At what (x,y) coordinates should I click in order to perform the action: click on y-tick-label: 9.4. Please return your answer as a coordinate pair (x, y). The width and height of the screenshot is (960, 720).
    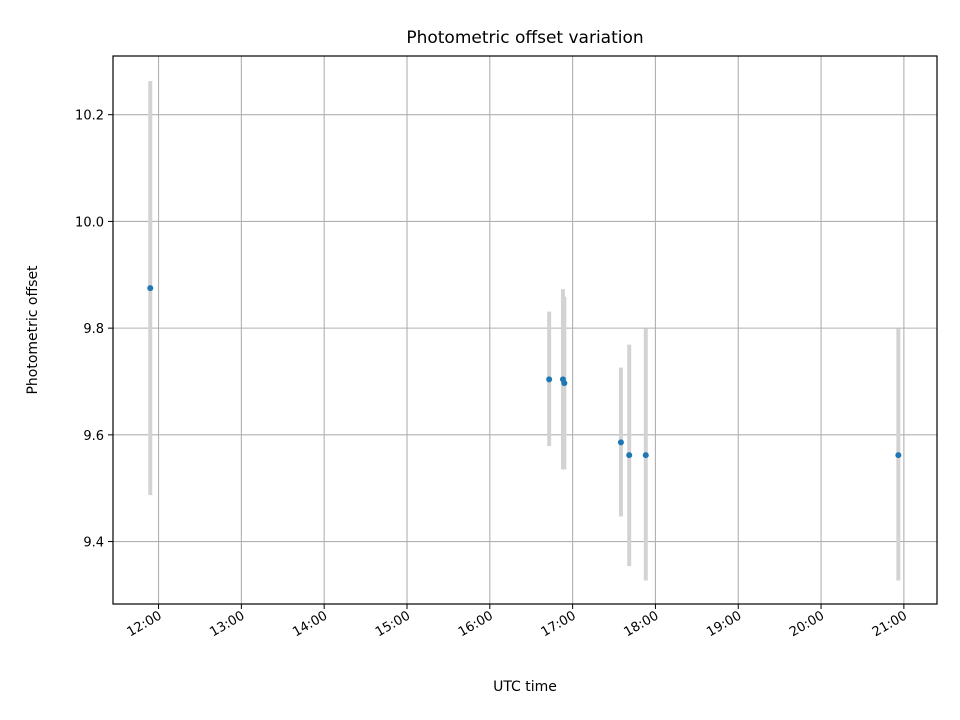
    Looking at the image, I should click on (93, 543).